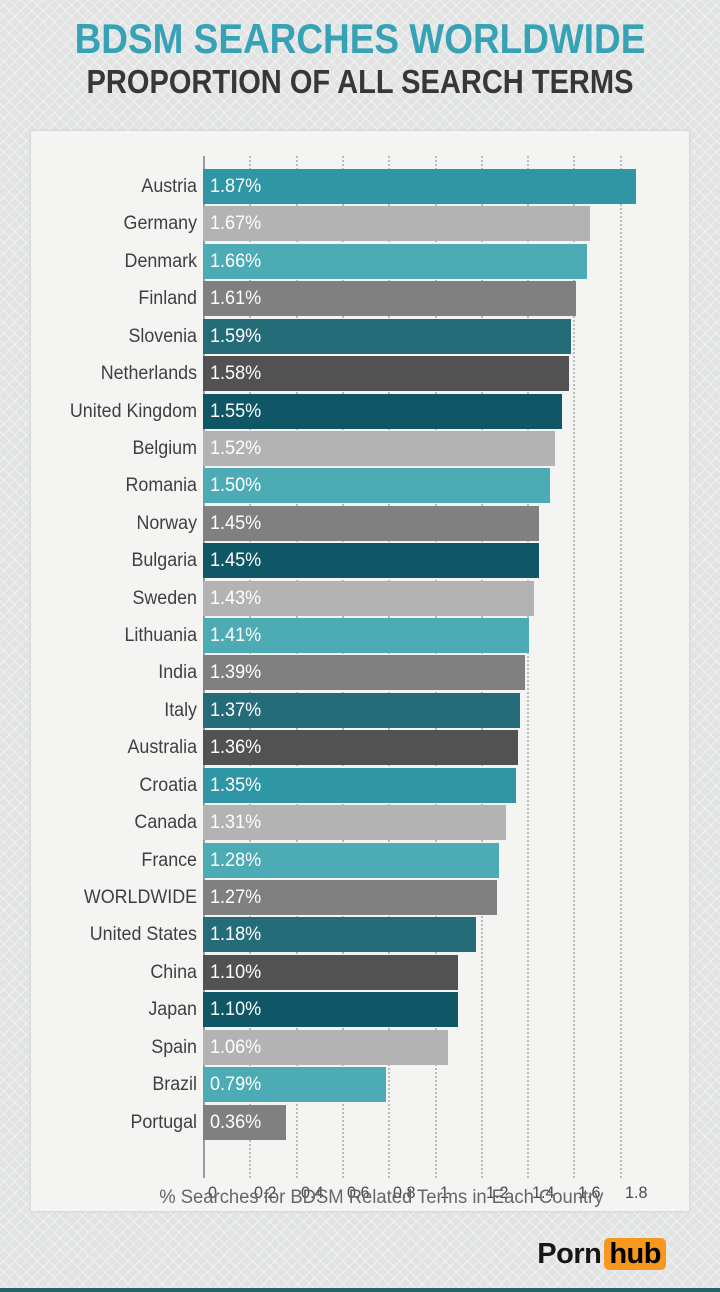  I want to click on bar: 1.61%, so click(389, 298).